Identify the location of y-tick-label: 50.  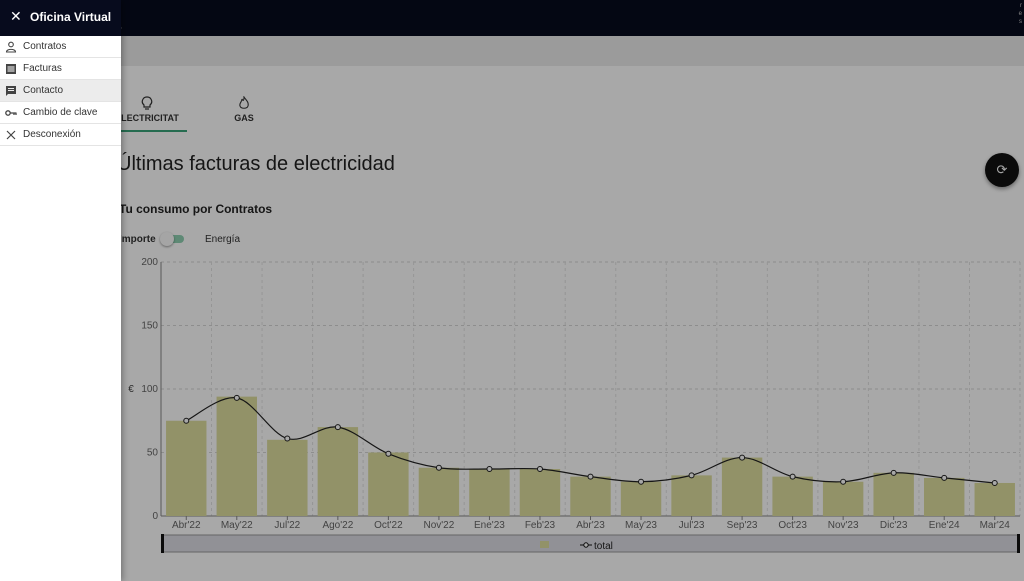
(153, 453).